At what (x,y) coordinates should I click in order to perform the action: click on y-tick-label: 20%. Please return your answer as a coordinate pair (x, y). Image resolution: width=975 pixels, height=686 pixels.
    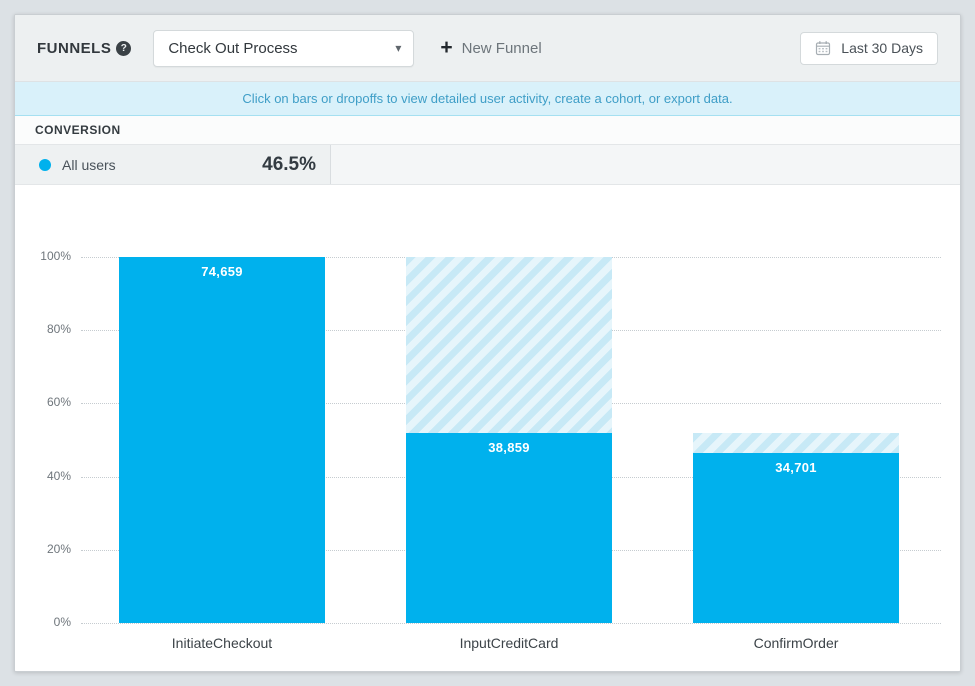
    Looking at the image, I should click on (58, 548).